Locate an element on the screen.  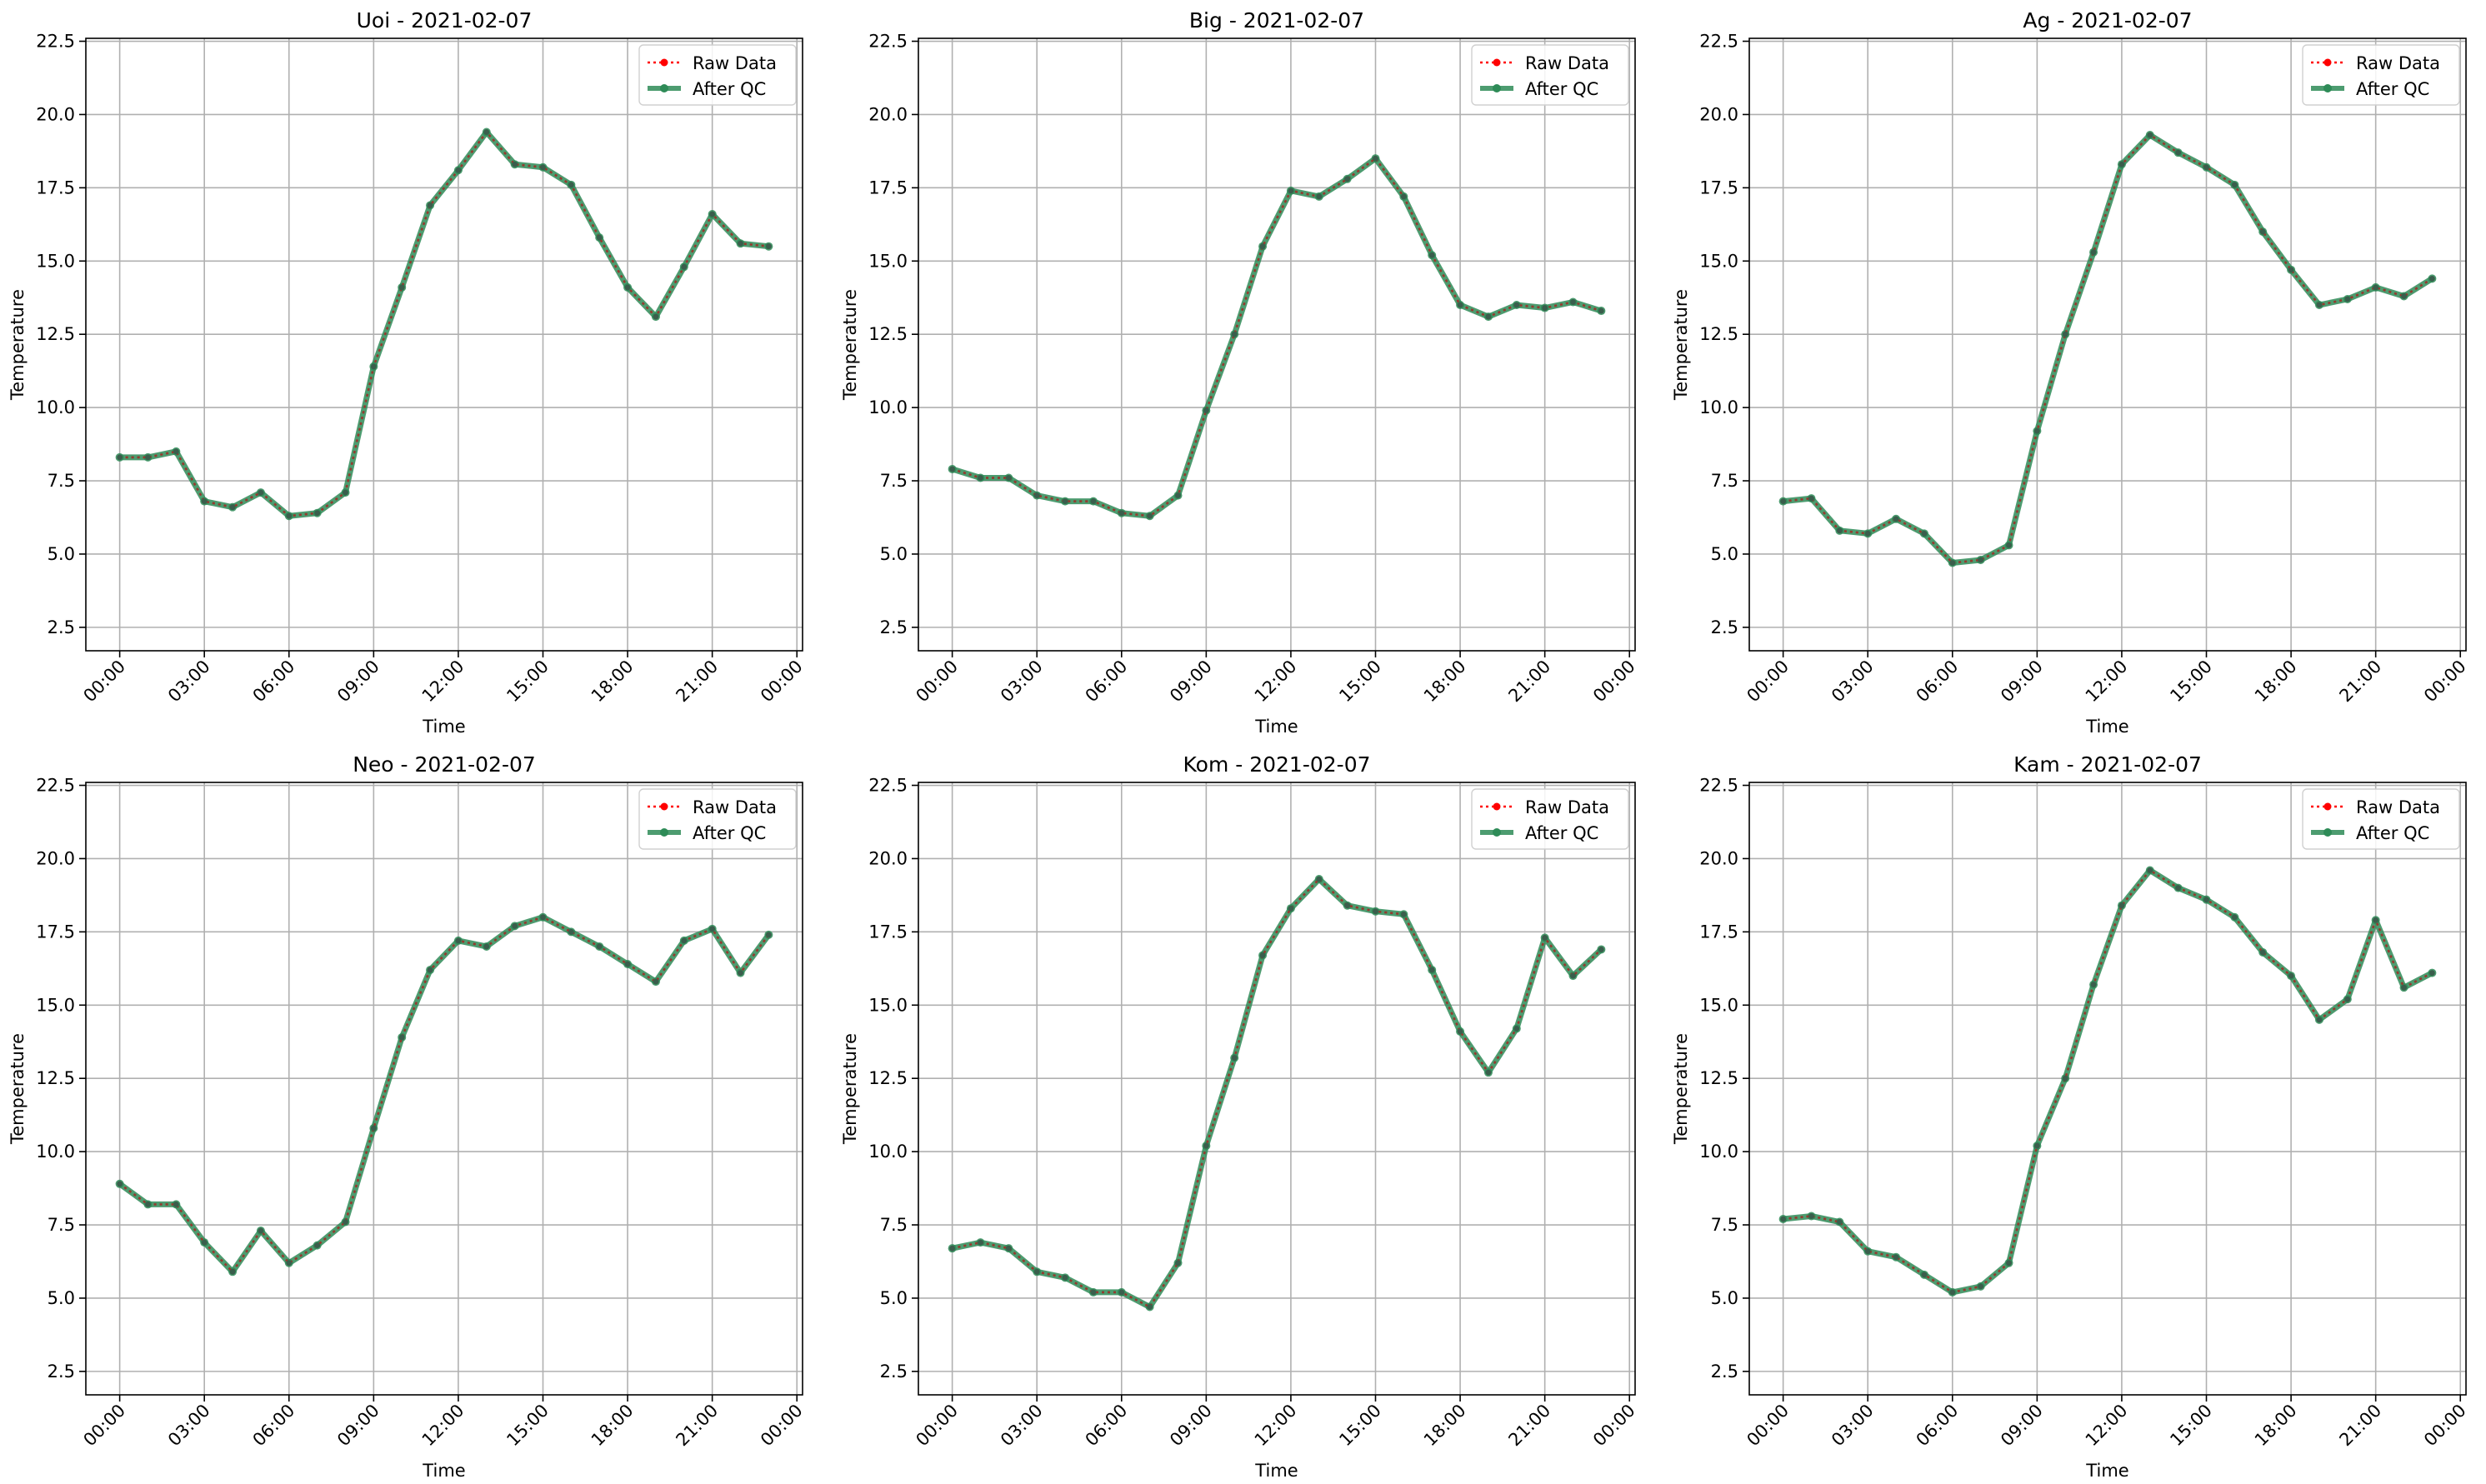
axes-frame is located at coordinates (444, 344).